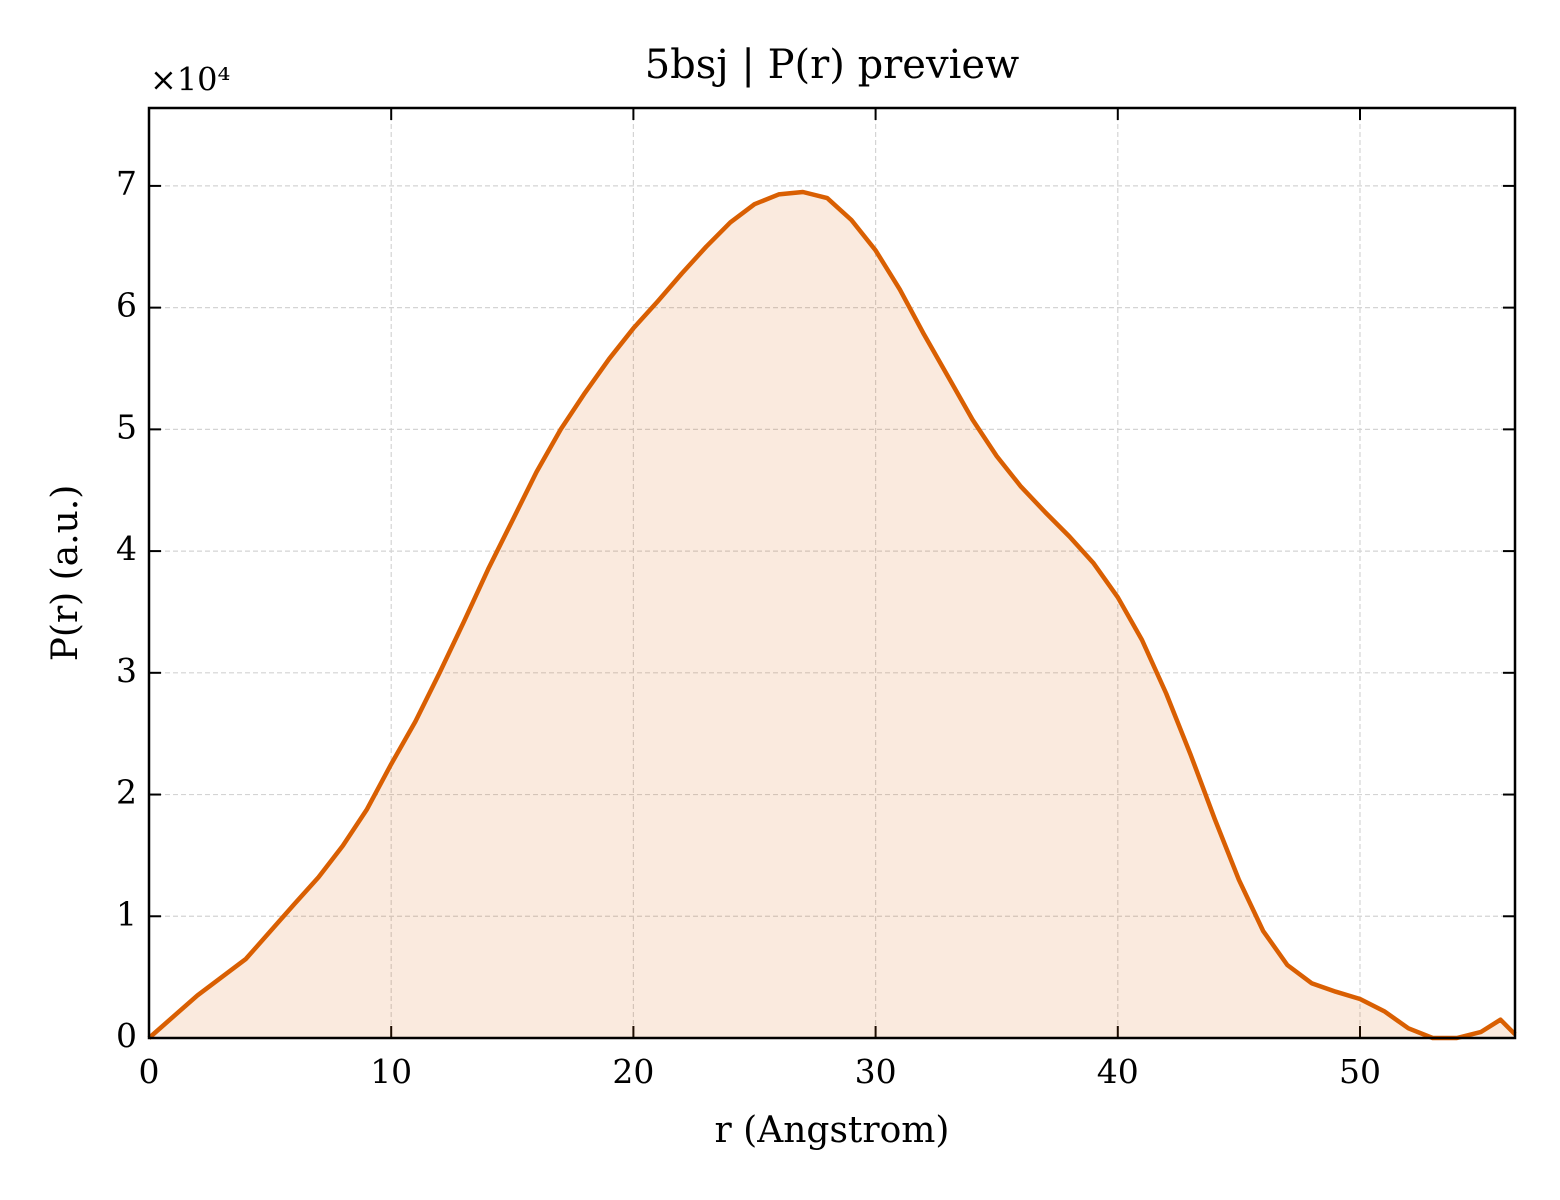 The width and height of the screenshot is (1560, 1200). I want to click on y-tick-label: 0, so click(126, 1035).